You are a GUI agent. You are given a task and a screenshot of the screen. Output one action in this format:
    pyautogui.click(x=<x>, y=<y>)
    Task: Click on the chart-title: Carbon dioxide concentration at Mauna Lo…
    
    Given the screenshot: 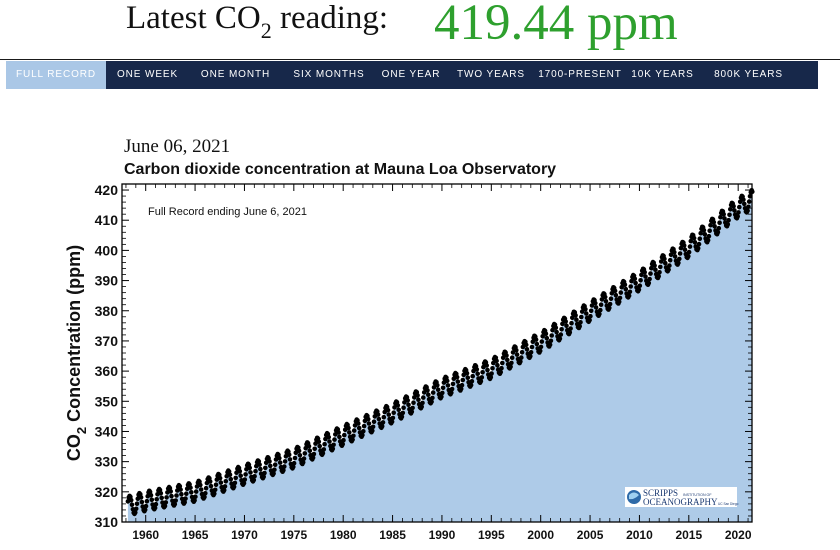 What is the action you would take?
    pyautogui.click(x=340, y=169)
    